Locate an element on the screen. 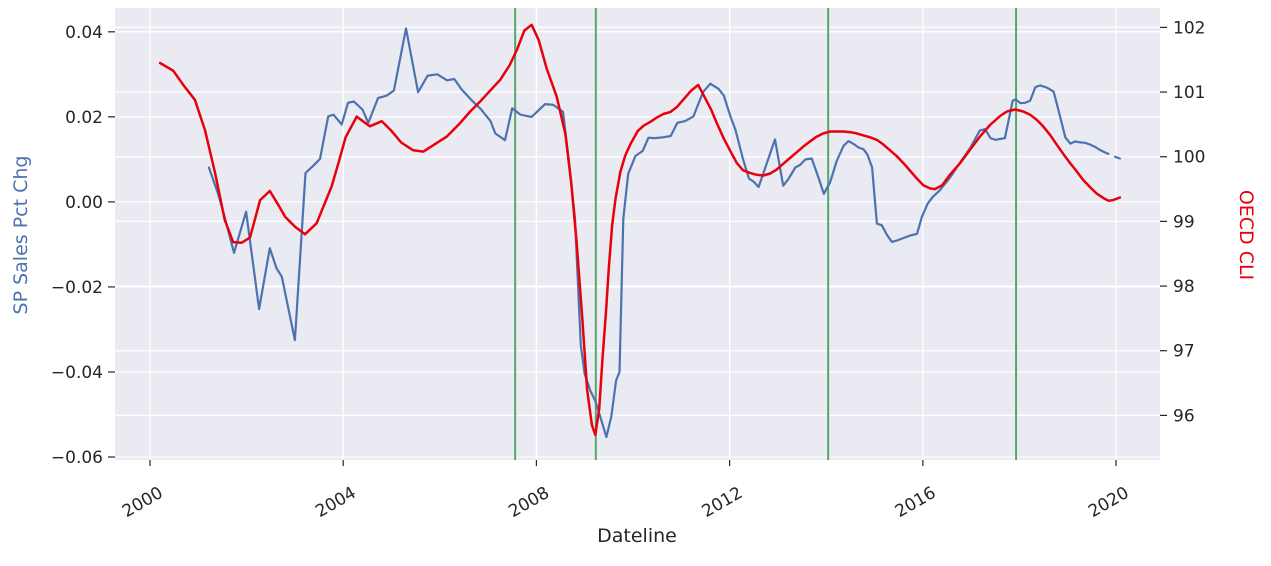 The image size is (1271, 566). tick-label: 100 is located at coordinates (1189, 158).